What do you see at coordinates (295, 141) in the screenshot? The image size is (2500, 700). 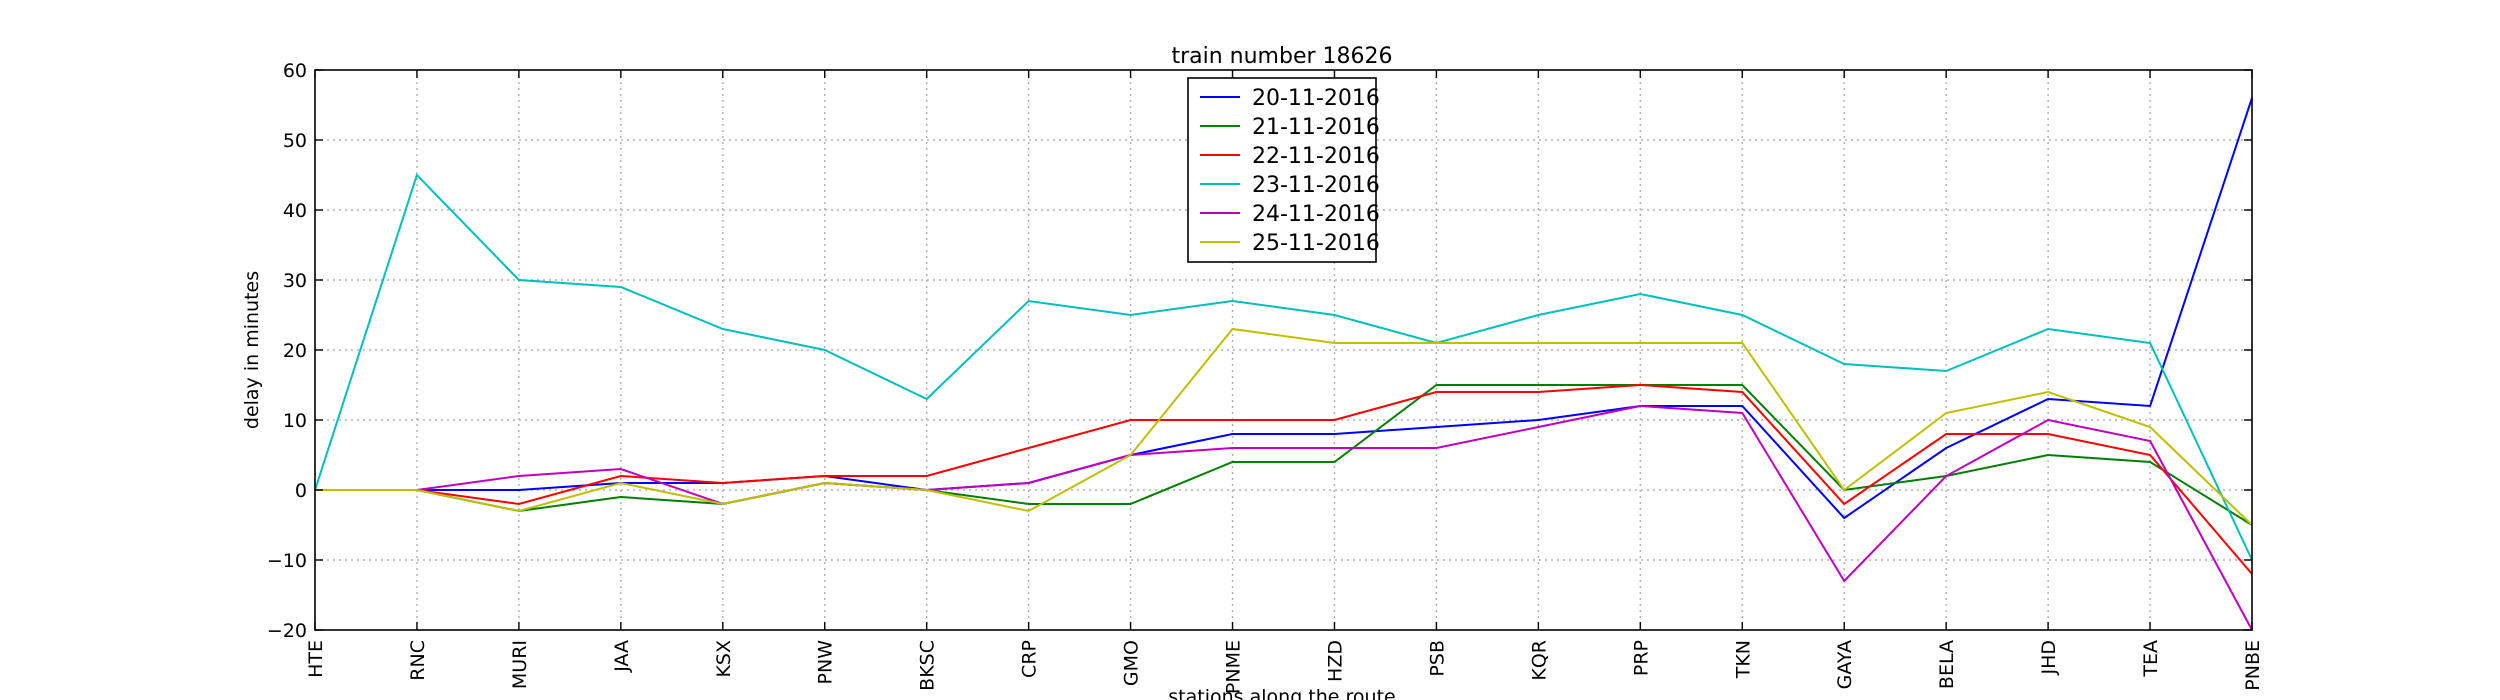 I see `y-tick-label: 50` at bounding box center [295, 141].